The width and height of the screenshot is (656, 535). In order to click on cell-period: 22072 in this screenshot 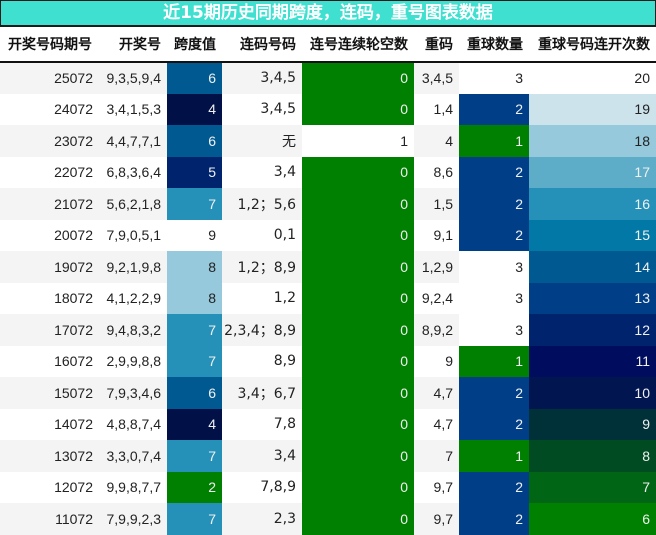, I will do `click(49, 172)`.